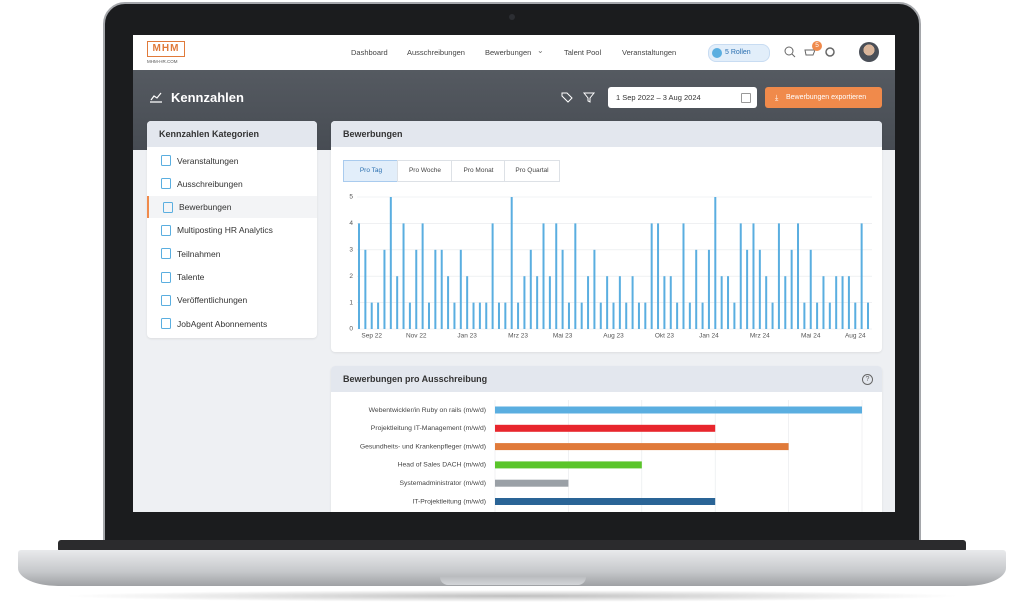 This screenshot has height=612, width=1024. What do you see at coordinates (717, 53) in the screenshot?
I see `roles-icon` at bounding box center [717, 53].